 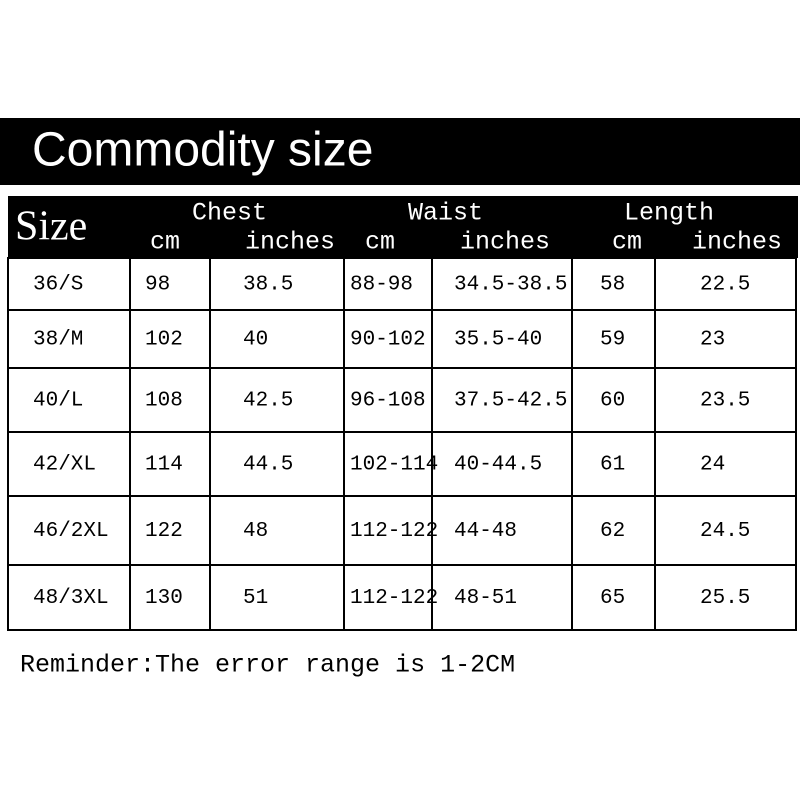 What do you see at coordinates (164, 531) in the screenshot?
I see `table-cell: 122` at bounding box center [164, 531].